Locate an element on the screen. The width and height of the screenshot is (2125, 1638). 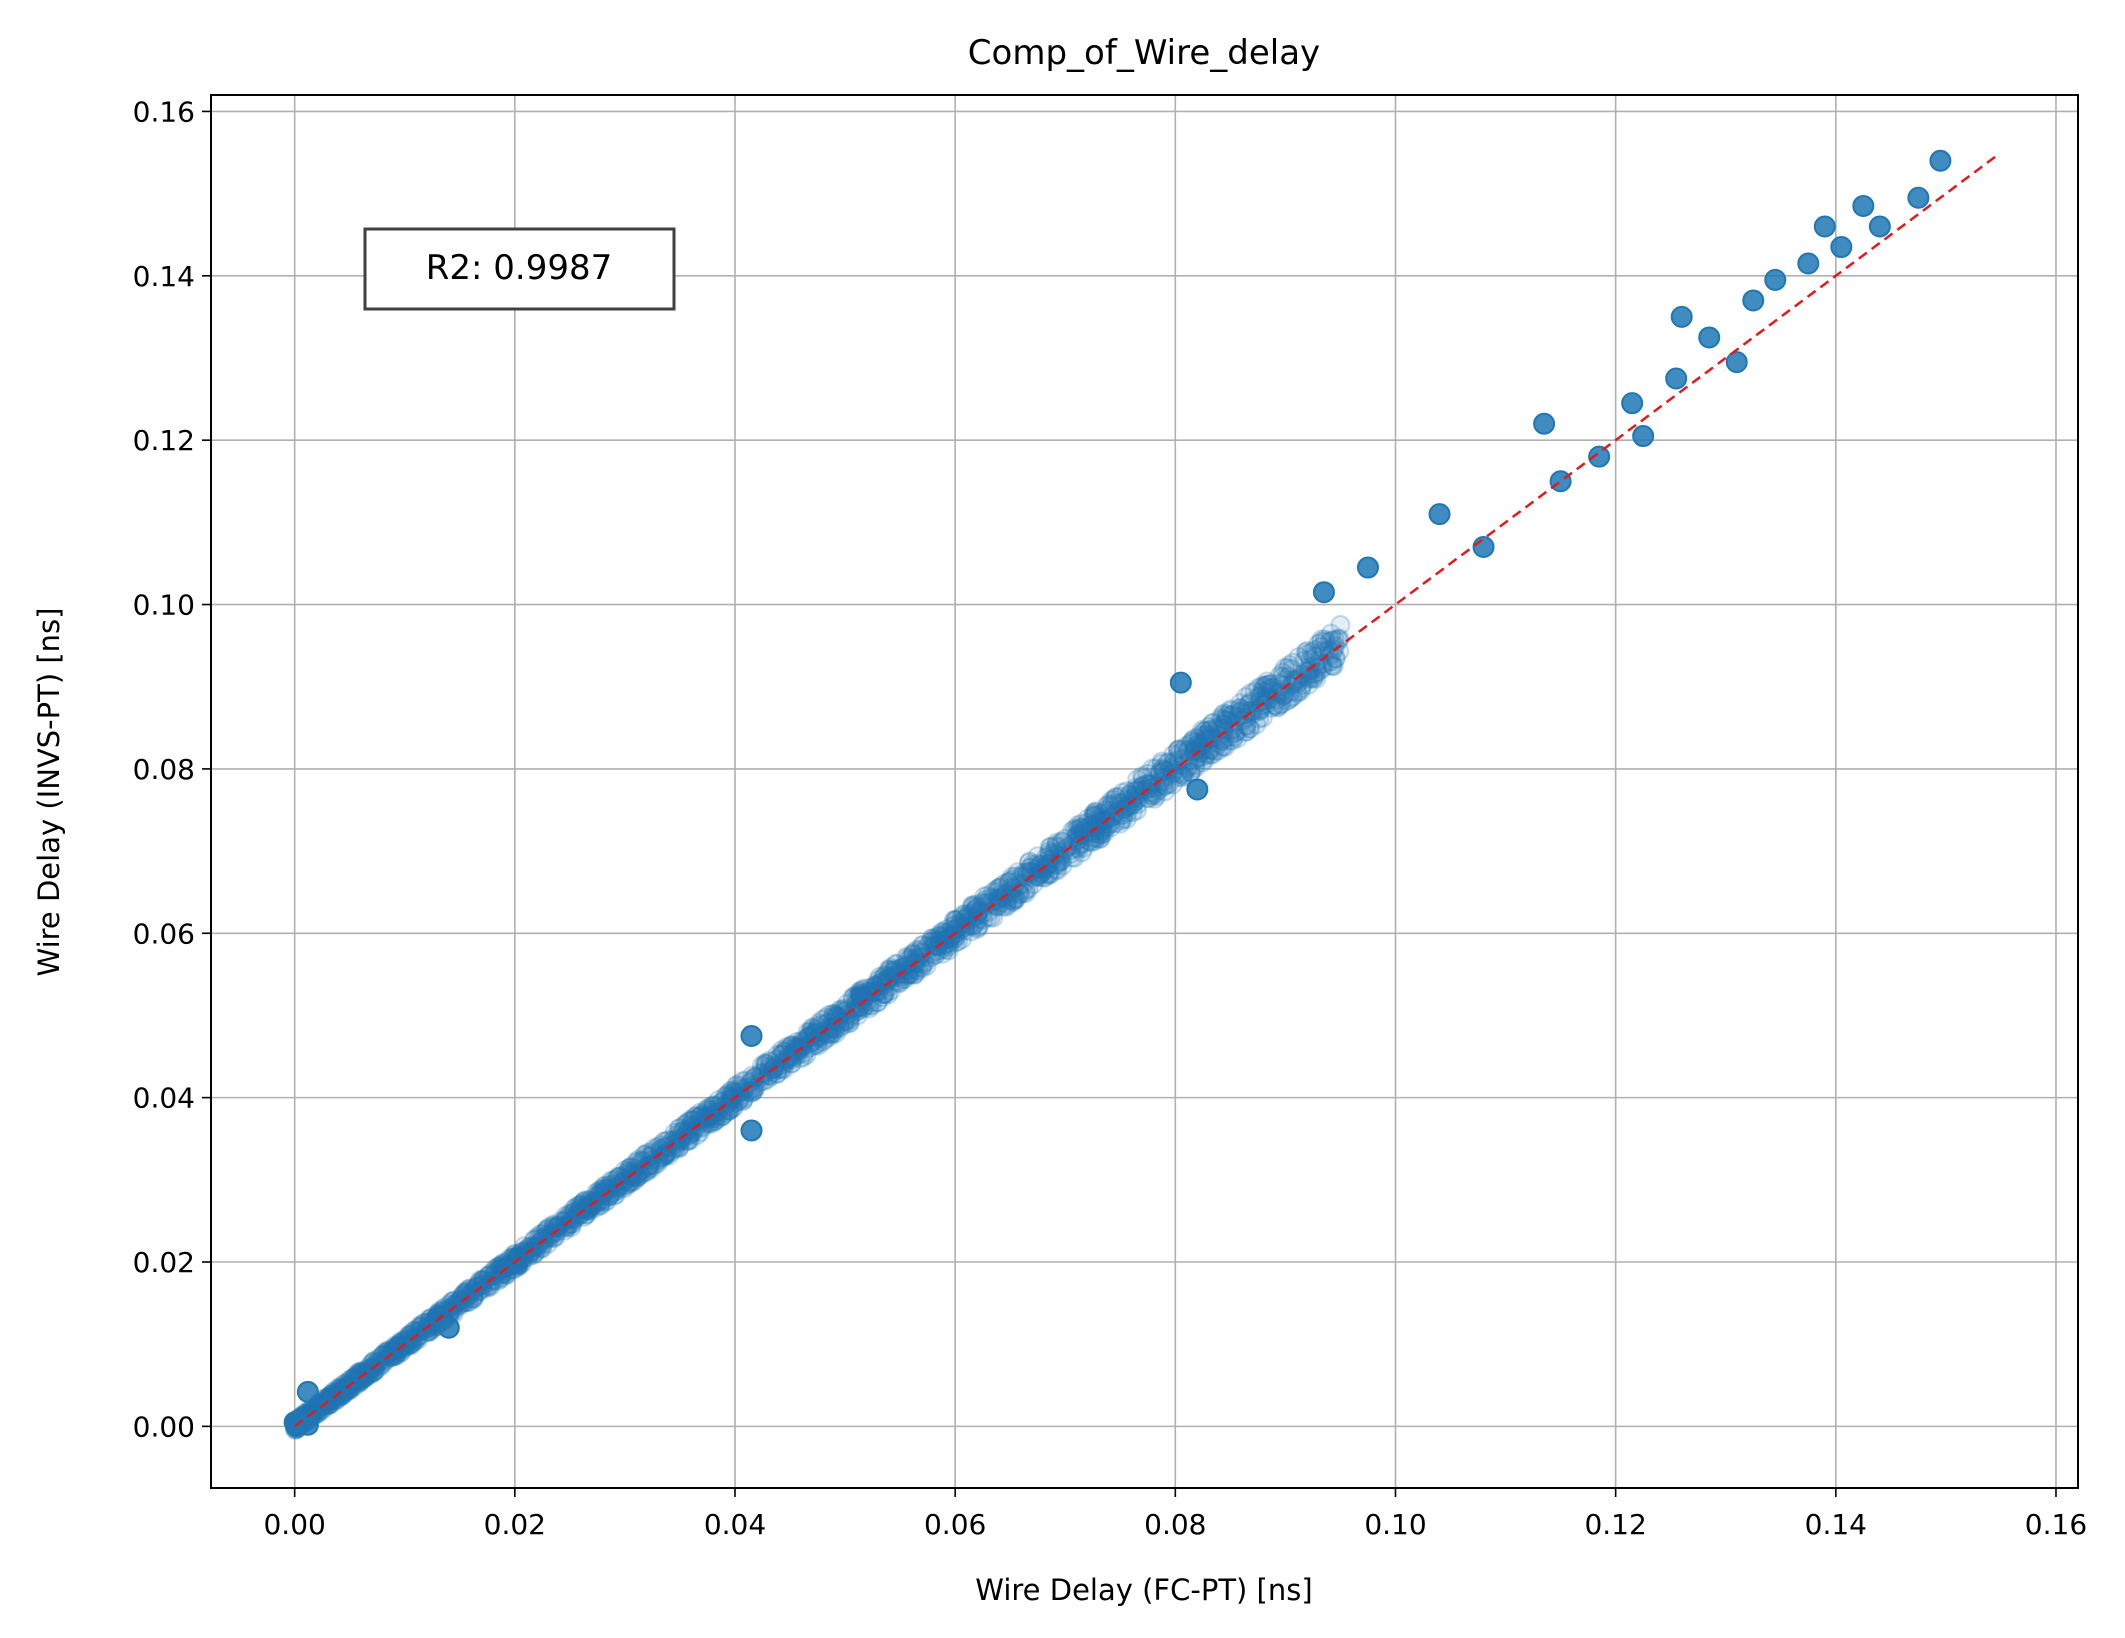
y-tick-label: 0.16 is located at coordinates (164, 111).